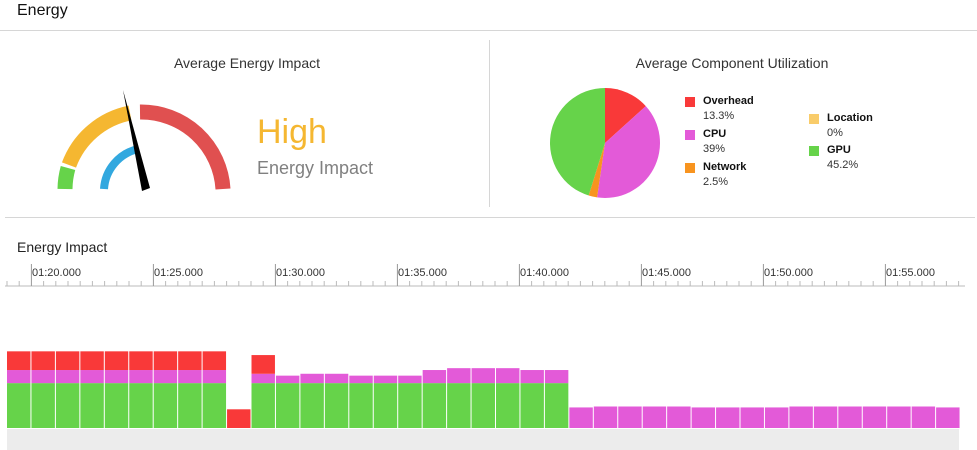 This screenshot has height=450, width=977. Describe the element at coordinates (300, 273) in the screenshot. I see `time-tick-label: 01:30.000` at that location.